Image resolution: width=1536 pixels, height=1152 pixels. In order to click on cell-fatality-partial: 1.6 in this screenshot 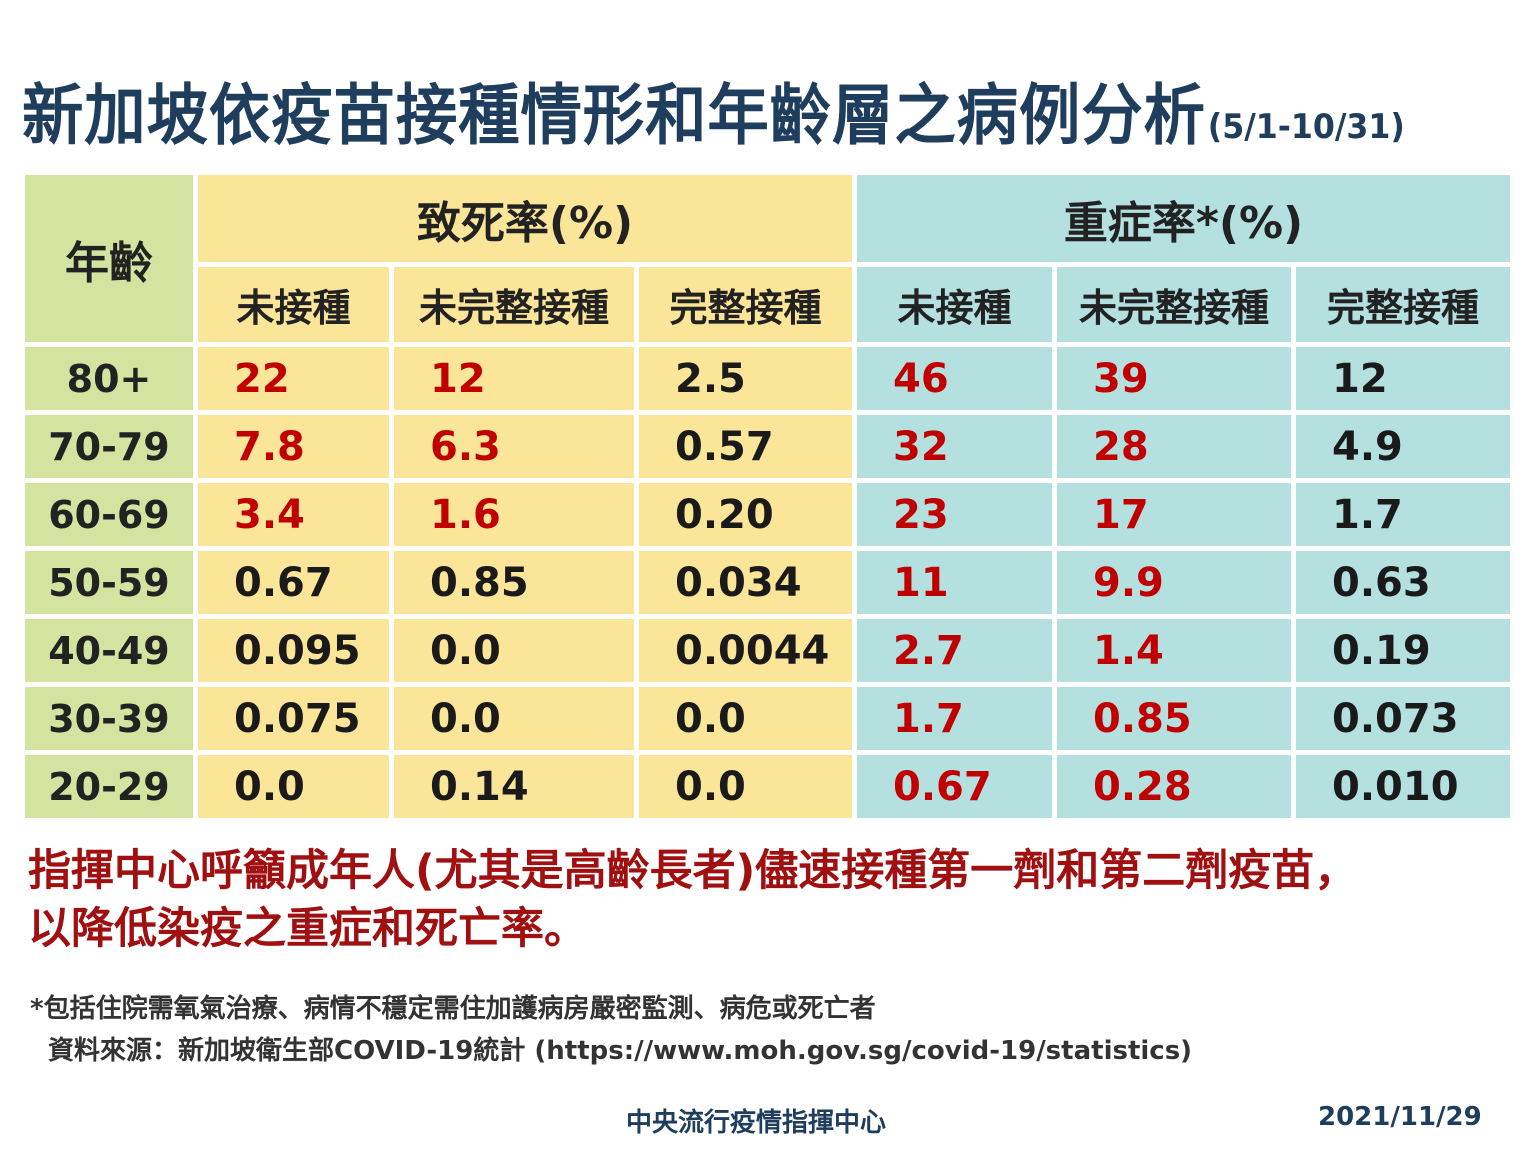, I will do `click(514, 514)`.